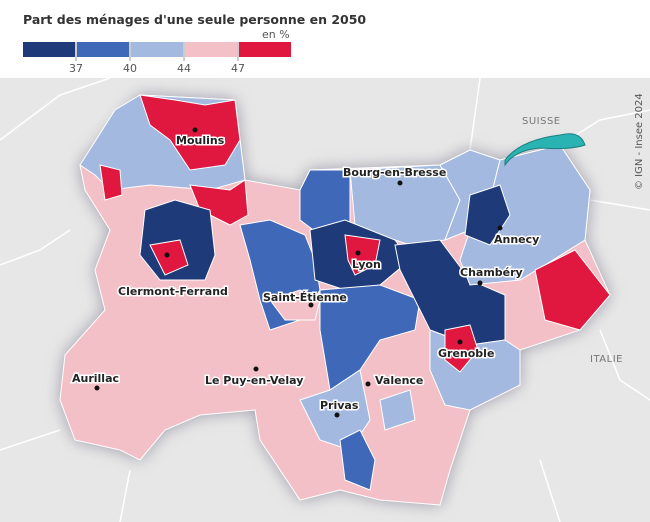 This screenshot has height=522, width=650. Describe the element at coordinates (366, 264) in the screenshot. I see `city-label: Lyon` at that location.